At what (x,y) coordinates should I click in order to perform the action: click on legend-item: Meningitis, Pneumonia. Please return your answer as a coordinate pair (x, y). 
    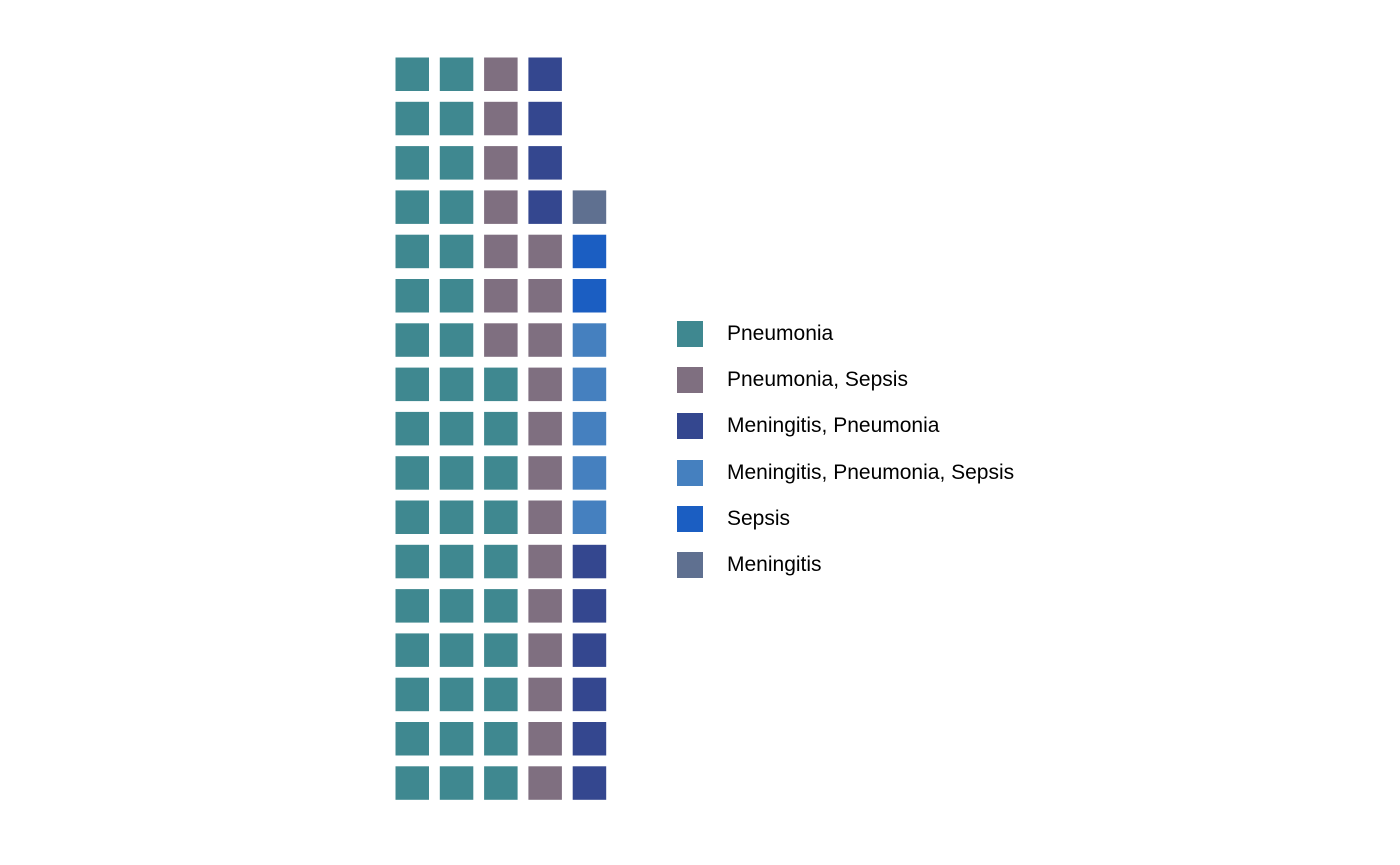
    Looking at the image, I should click on (845, 426).